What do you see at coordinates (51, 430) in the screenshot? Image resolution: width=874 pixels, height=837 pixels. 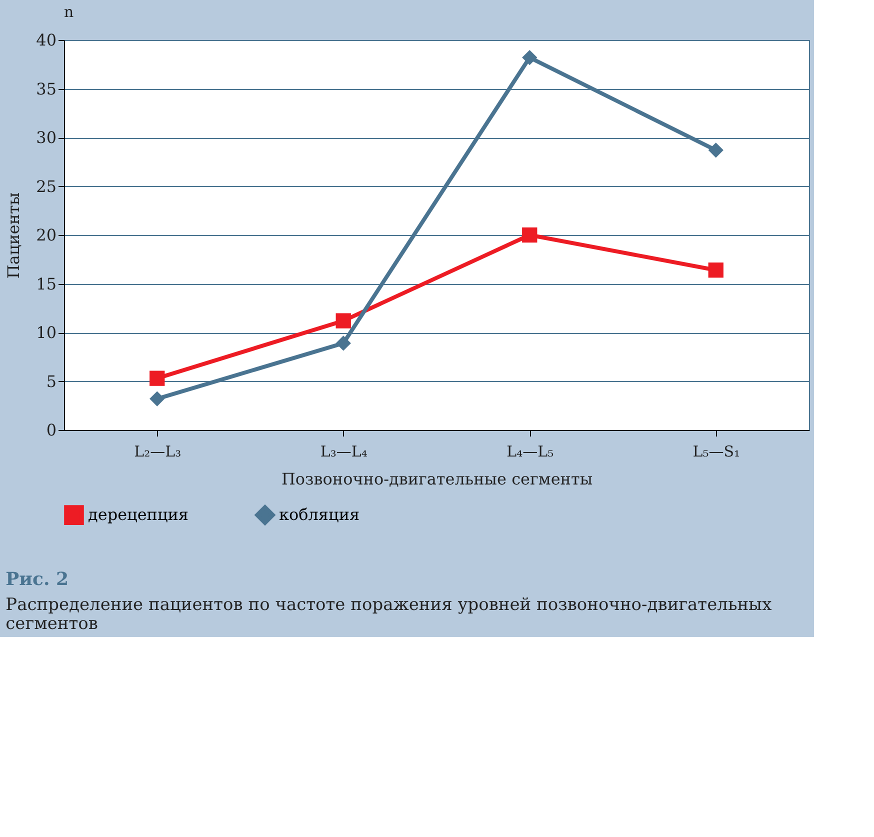 I see `y-tick-label: 0` at bounding box center [51, 430].